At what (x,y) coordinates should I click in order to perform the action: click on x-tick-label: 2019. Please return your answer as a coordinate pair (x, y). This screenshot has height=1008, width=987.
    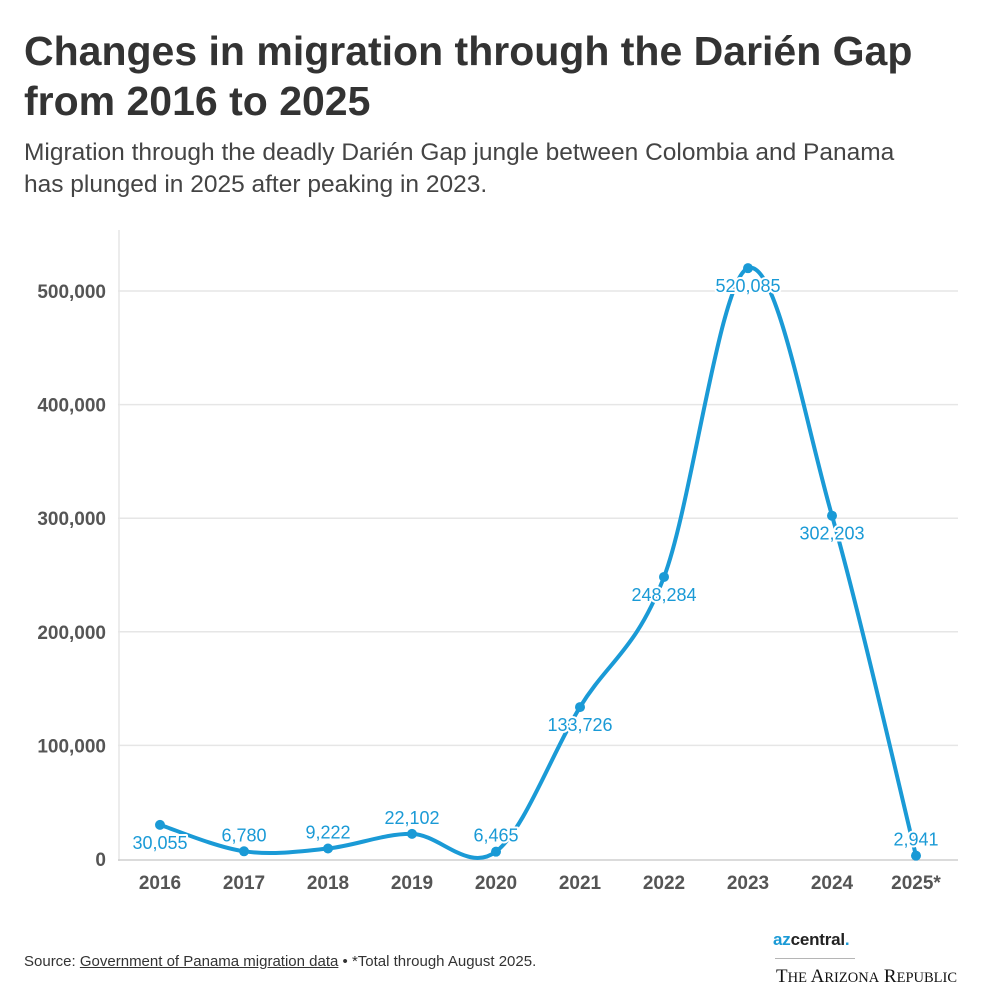
    Looking at the image, I should click on (412, 883).